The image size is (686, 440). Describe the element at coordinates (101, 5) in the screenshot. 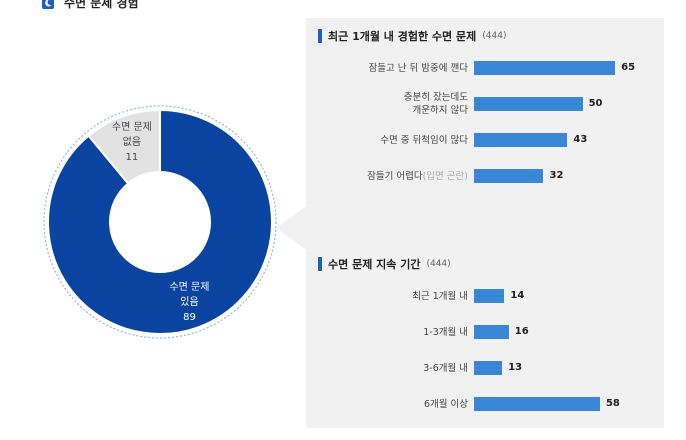

I see `page-title: 수면 문제 경험` at that location.